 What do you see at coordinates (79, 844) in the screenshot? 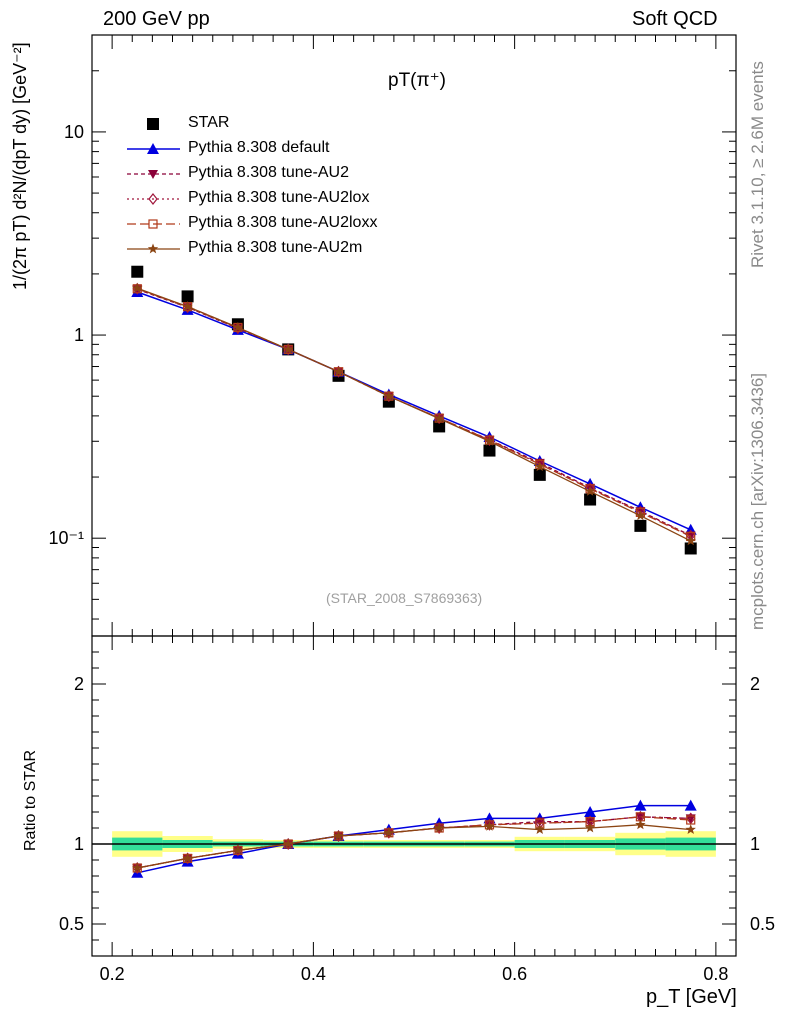
I see `y-tick-label-ratio: 1` at bounding box center [79, 844].